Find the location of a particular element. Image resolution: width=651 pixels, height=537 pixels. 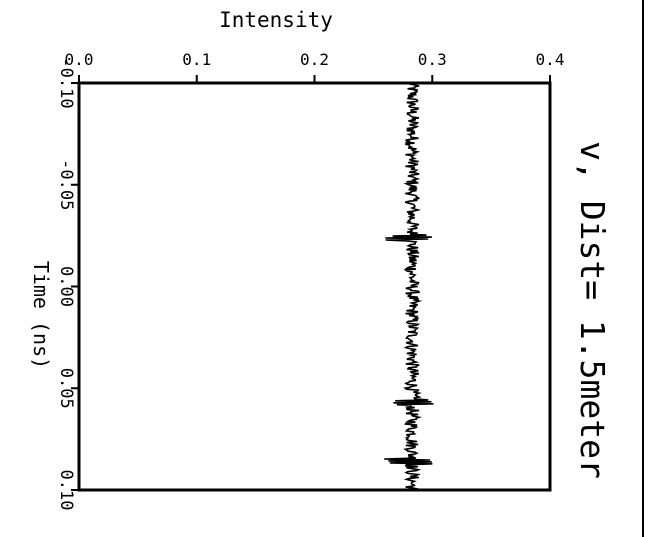

x-tick-label: 0.3 is located at coordinates (432, 59).